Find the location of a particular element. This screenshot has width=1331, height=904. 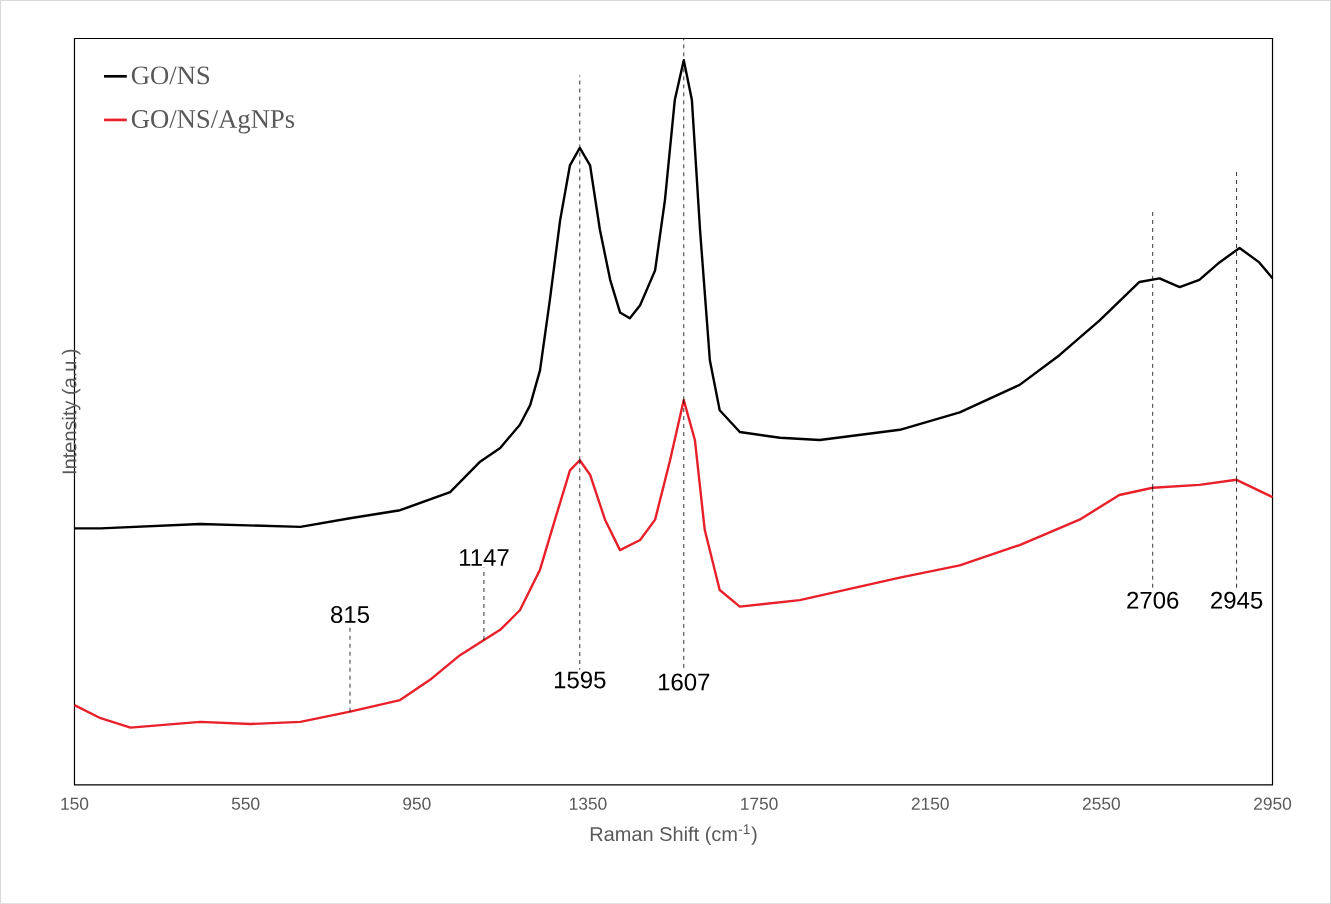

x-tick-label: 150 is located at coordinates (75, 803).